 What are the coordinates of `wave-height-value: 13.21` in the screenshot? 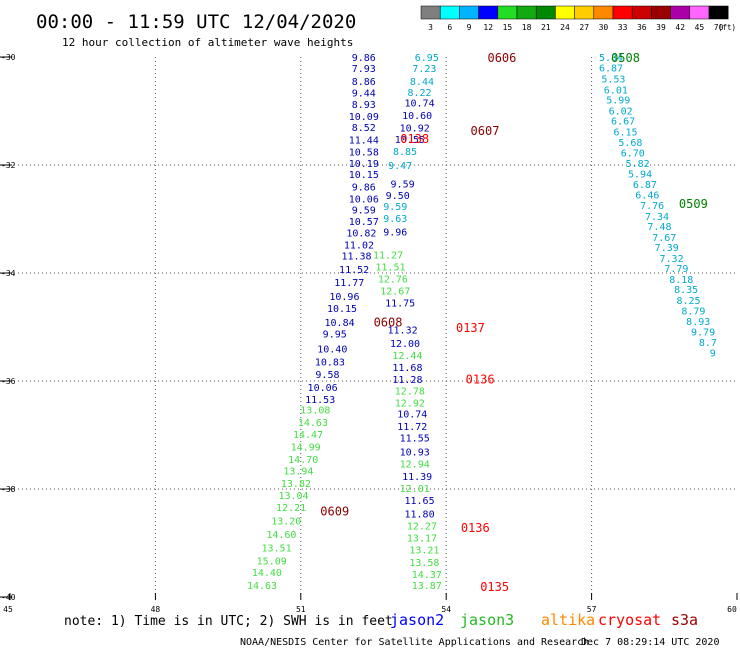 It's located at (424, 550).